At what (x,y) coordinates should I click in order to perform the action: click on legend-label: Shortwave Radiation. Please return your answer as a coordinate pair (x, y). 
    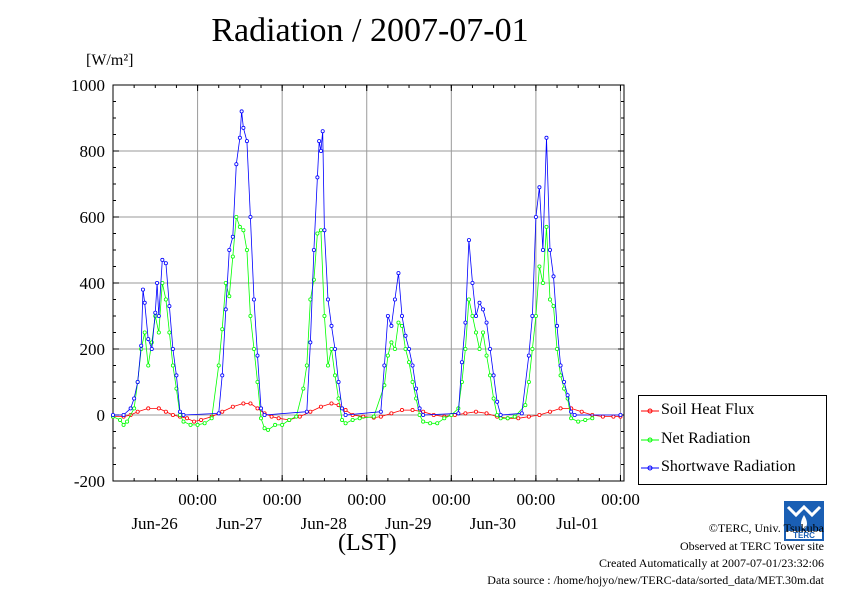
    Looking at the image, I should click on (728, 466).